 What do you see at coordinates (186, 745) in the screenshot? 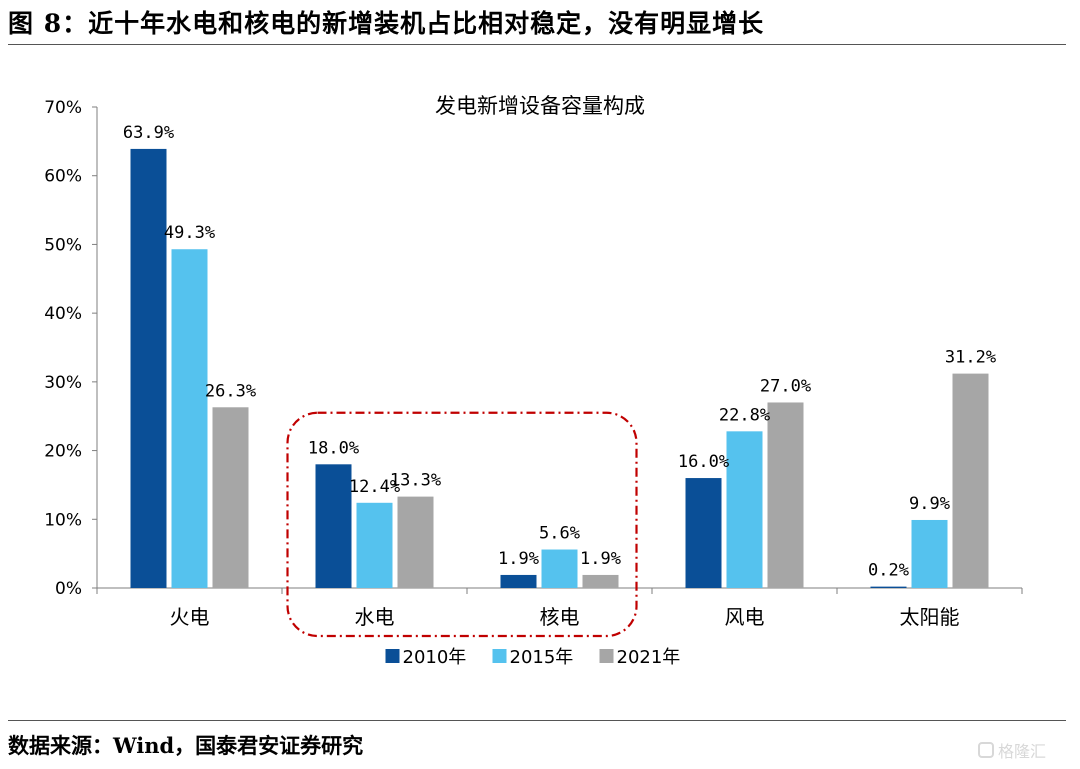
I see `source-note: 数据来源：Wind，国泰君安证券研究` at bounding box center [186, 745].